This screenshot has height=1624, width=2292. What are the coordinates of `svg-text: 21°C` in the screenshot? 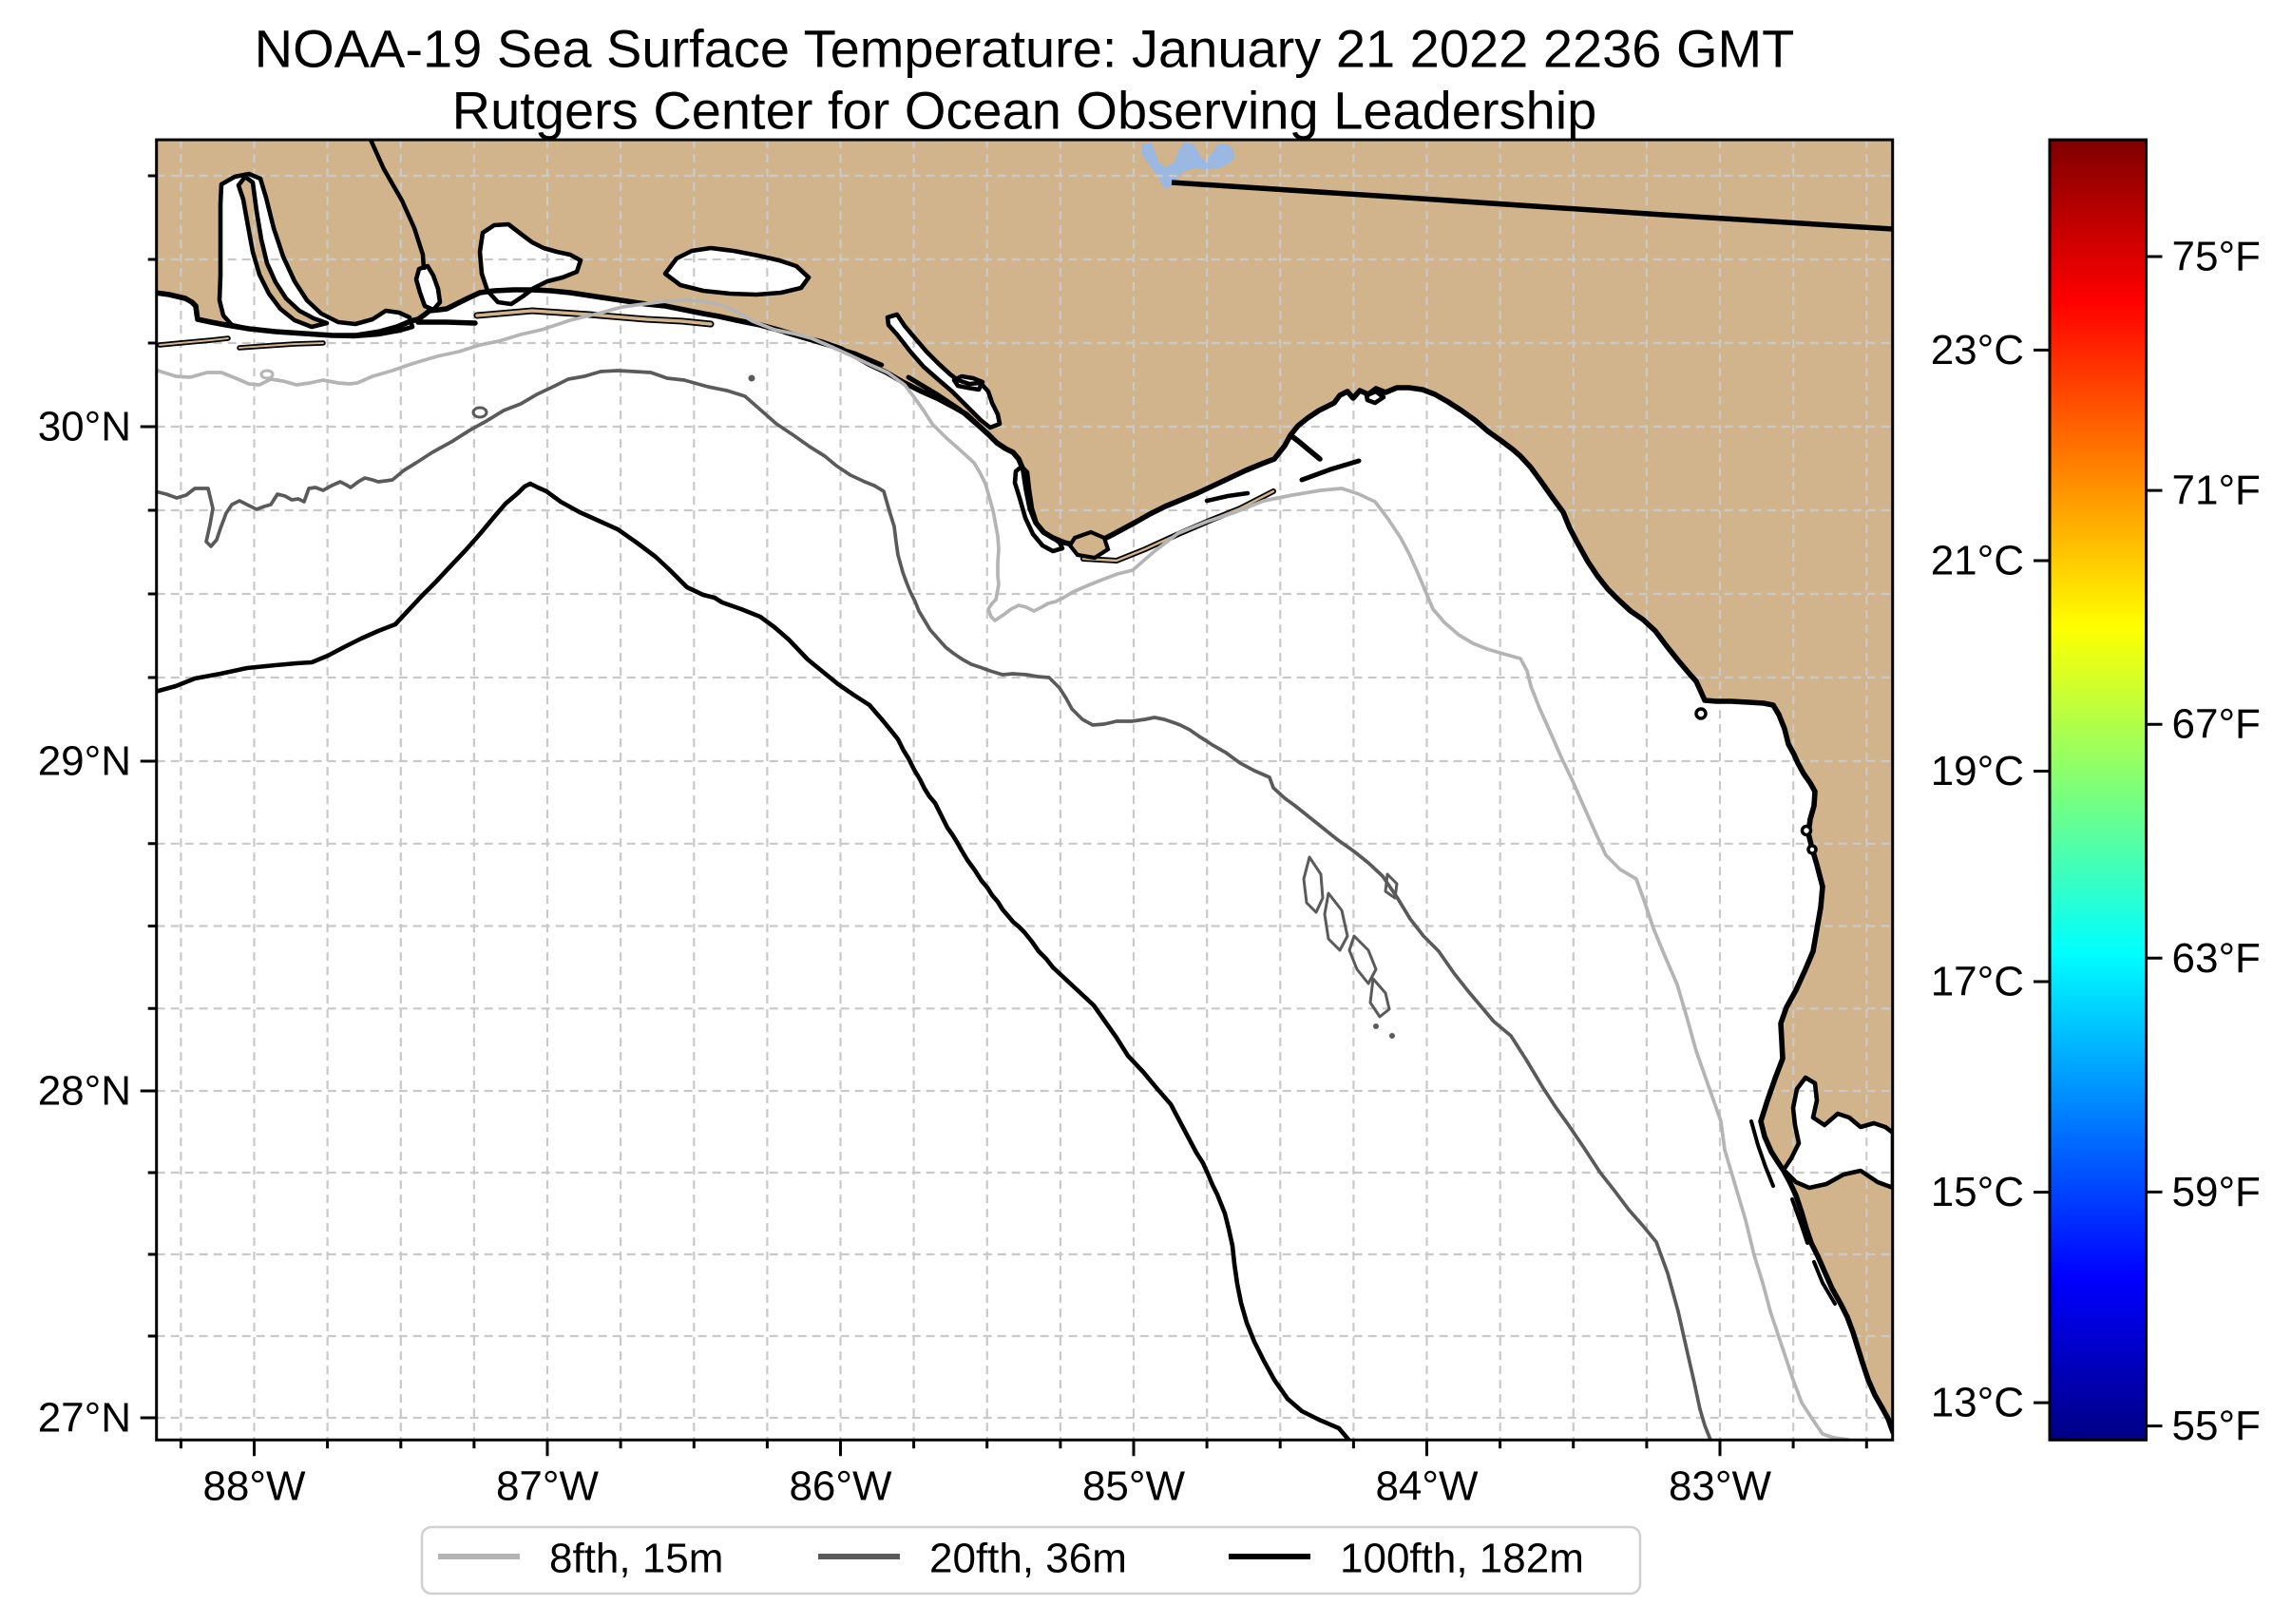 It's located at (1977, 561).